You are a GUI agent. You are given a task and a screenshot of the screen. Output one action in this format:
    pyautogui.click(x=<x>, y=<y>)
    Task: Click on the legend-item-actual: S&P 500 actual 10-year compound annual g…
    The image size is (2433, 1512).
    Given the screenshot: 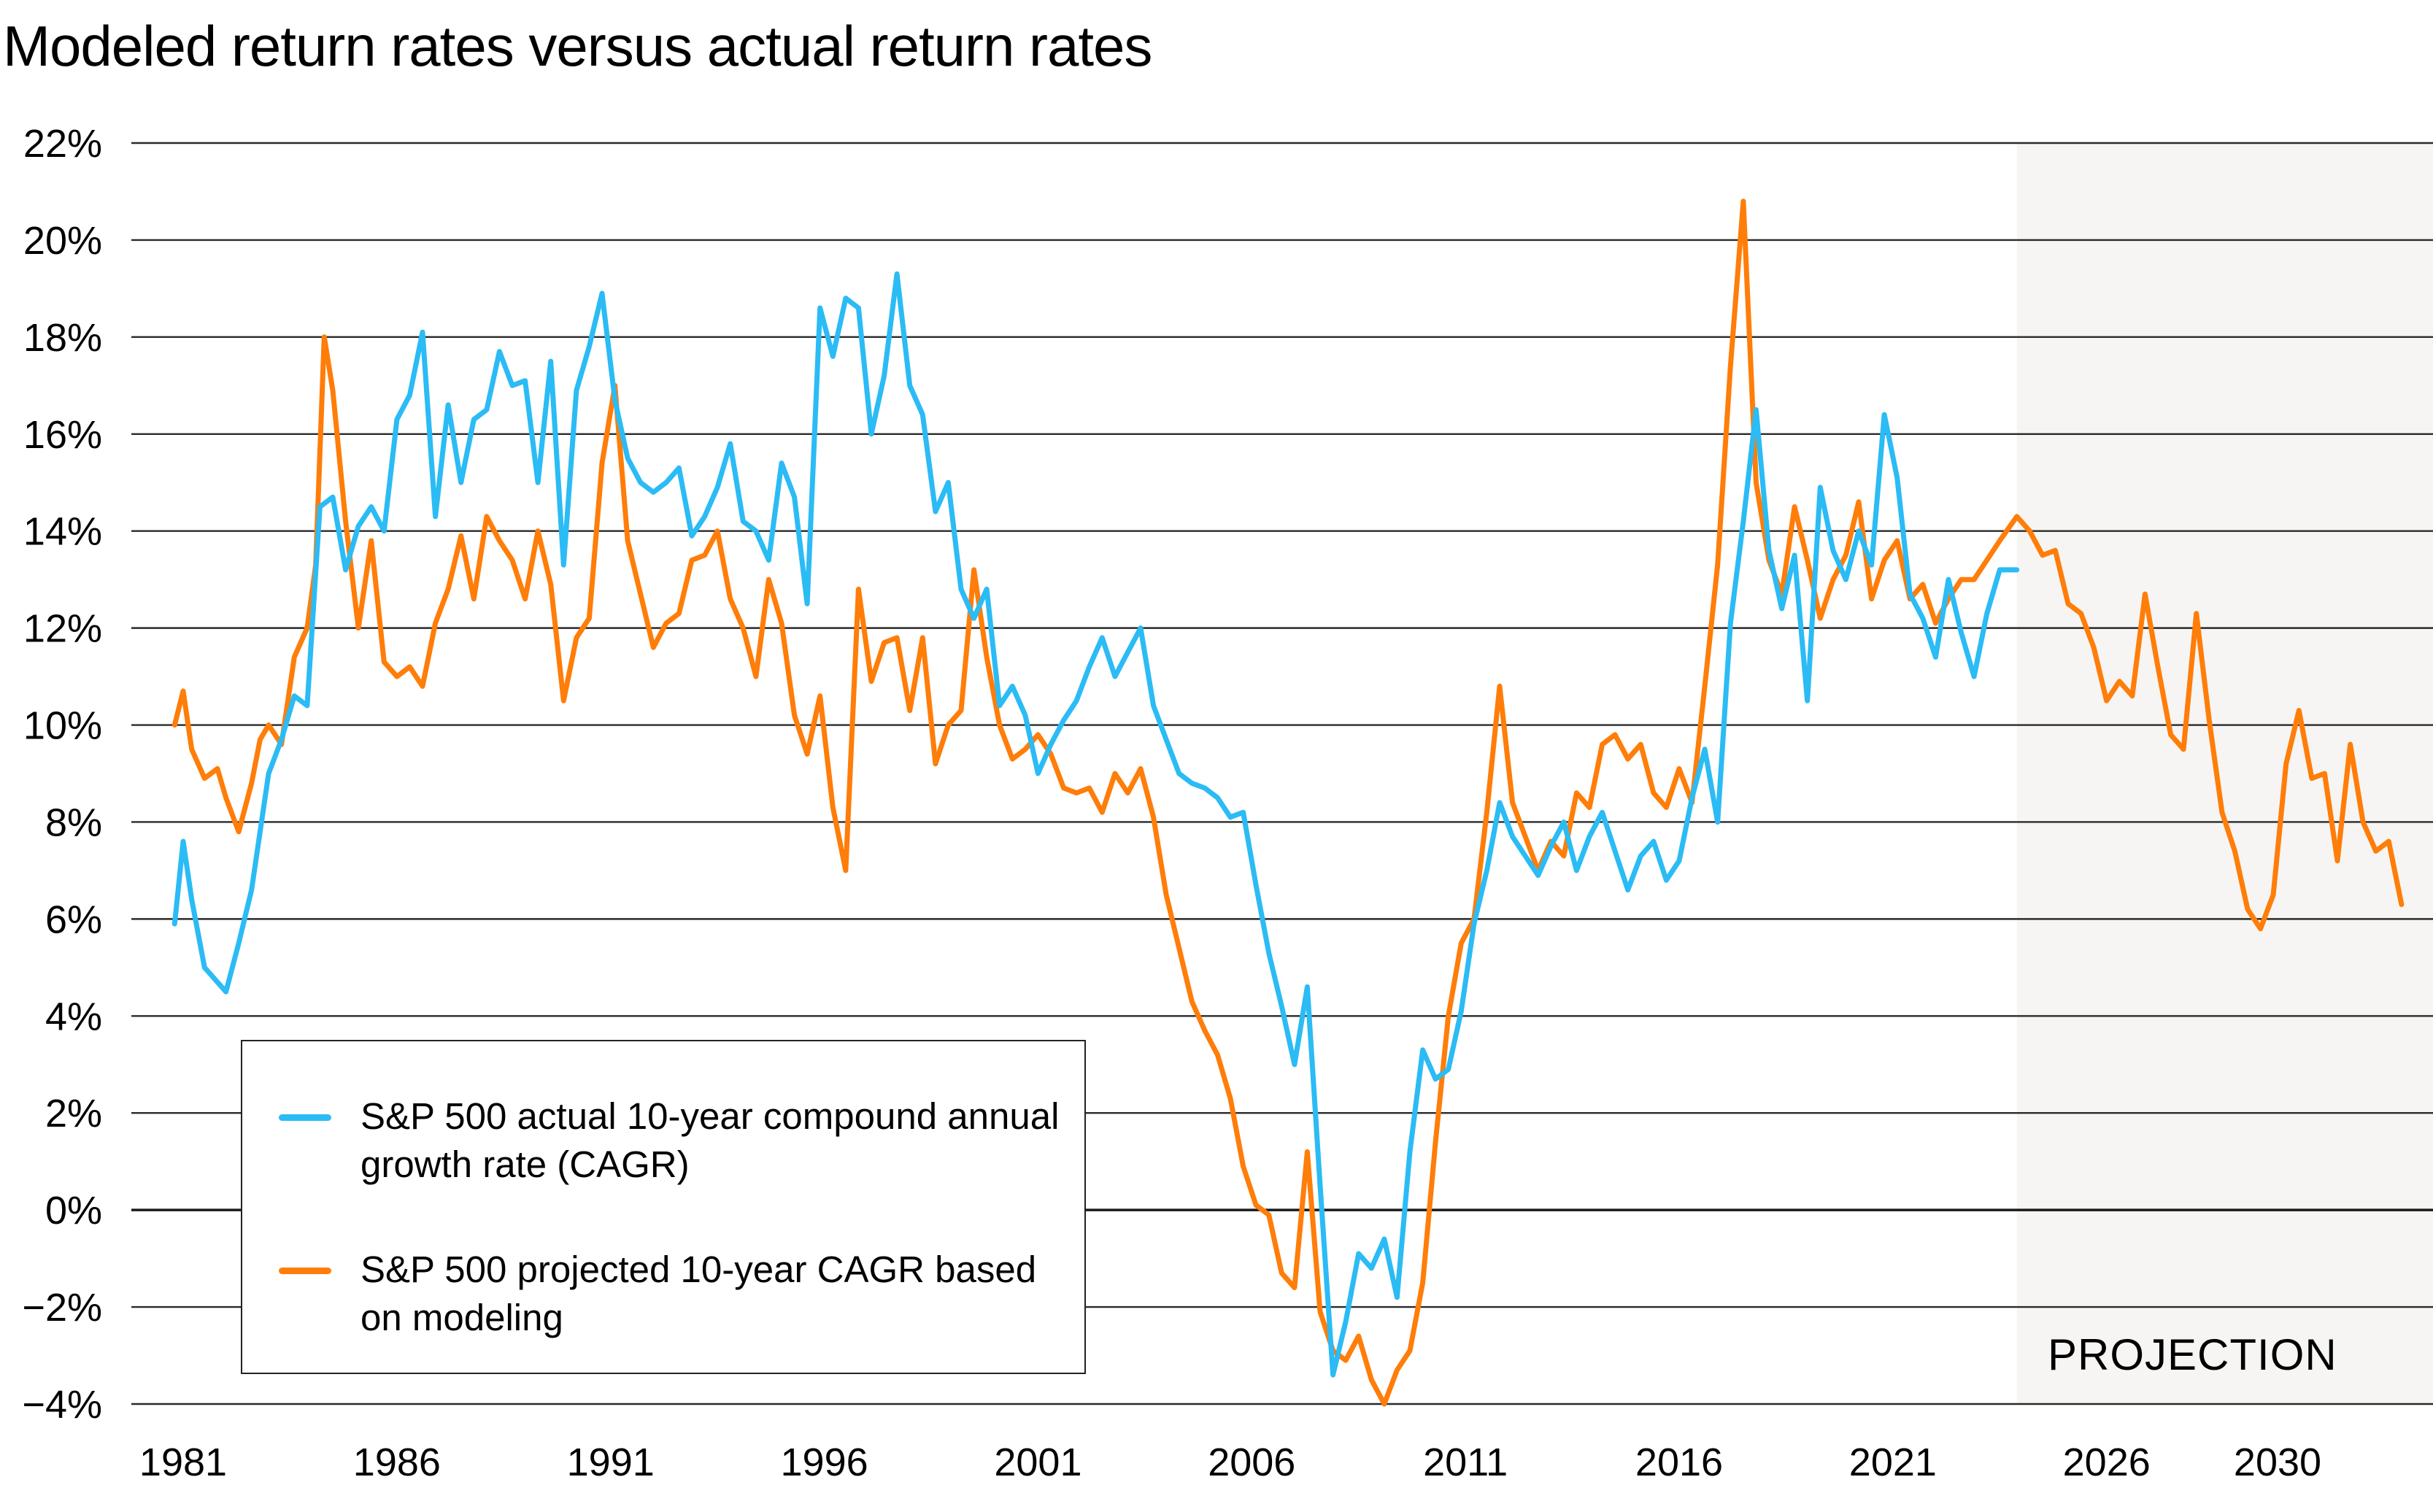 What is the action you would take?
    pyautogui.click(x=670, y=1141)
    